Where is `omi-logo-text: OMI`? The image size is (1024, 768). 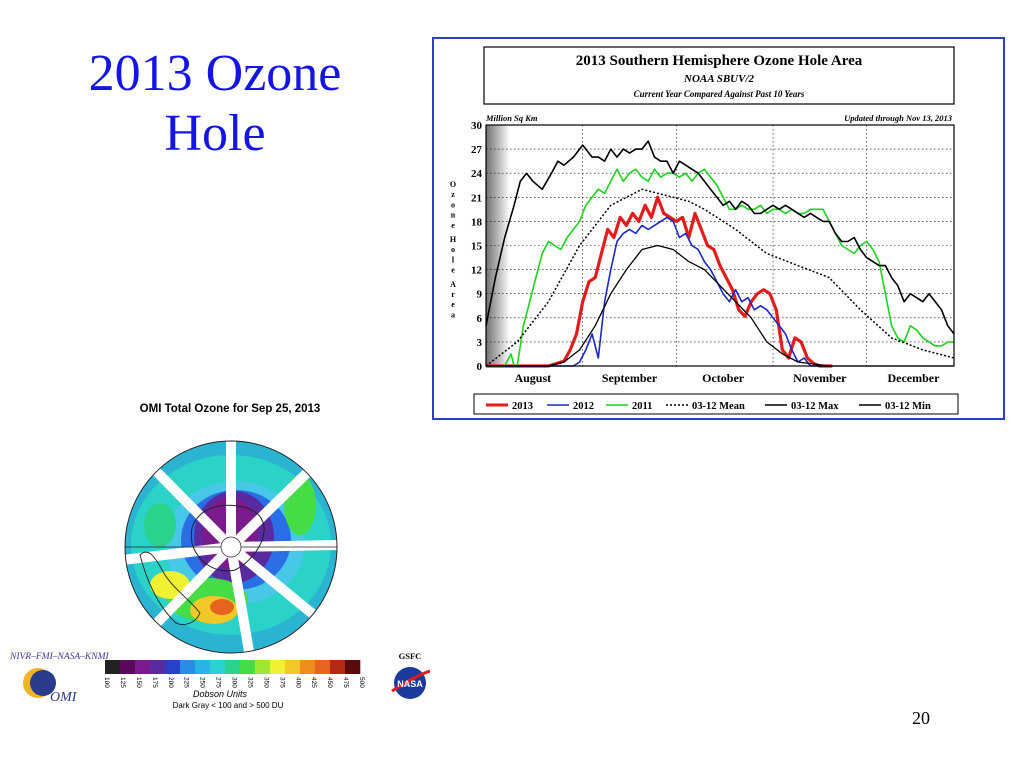
omi-logo-text: OMI is located at coordinates (64, 697).